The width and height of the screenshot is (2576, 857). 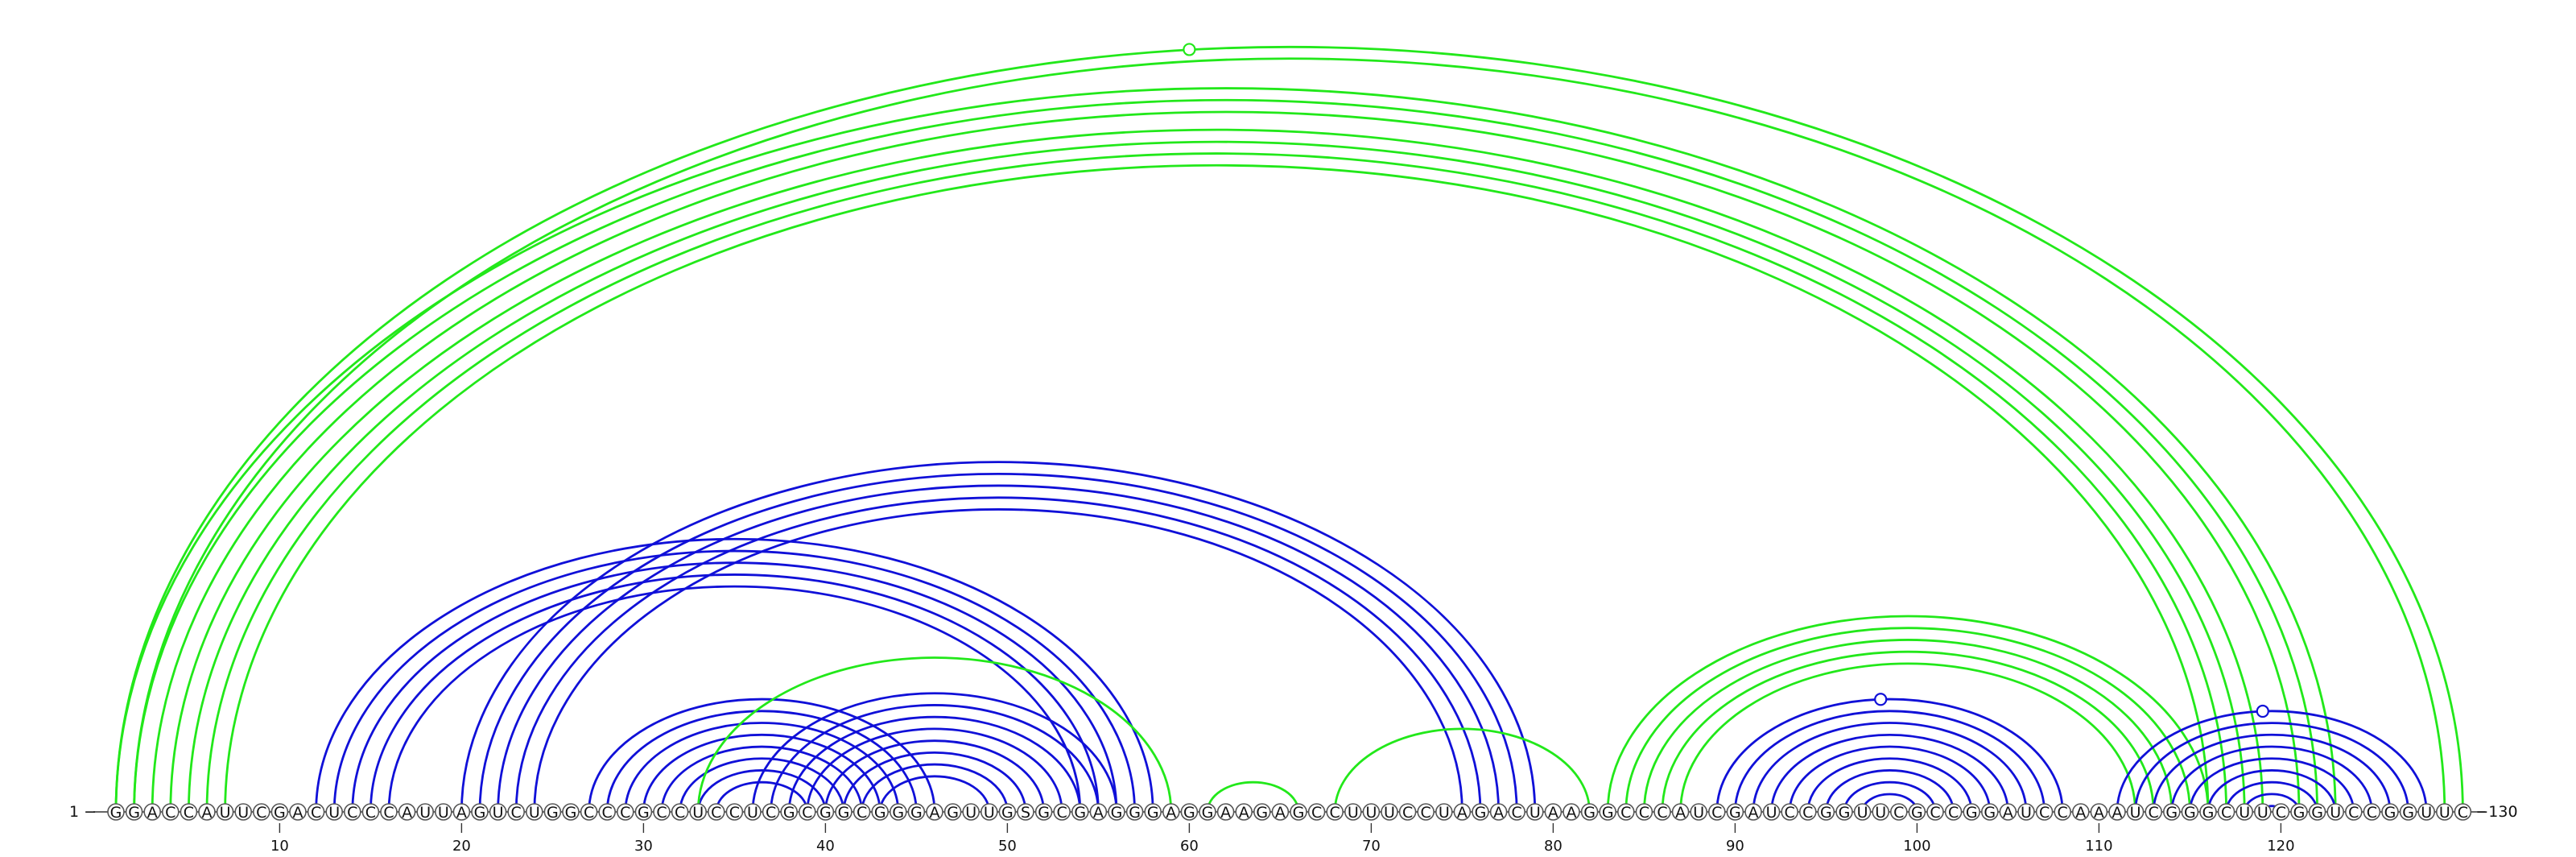 What do you see at coordinates (2496, 812) in the screenshot?
I see `sequence-end-label: −130` at bounding box center [2496, 812].